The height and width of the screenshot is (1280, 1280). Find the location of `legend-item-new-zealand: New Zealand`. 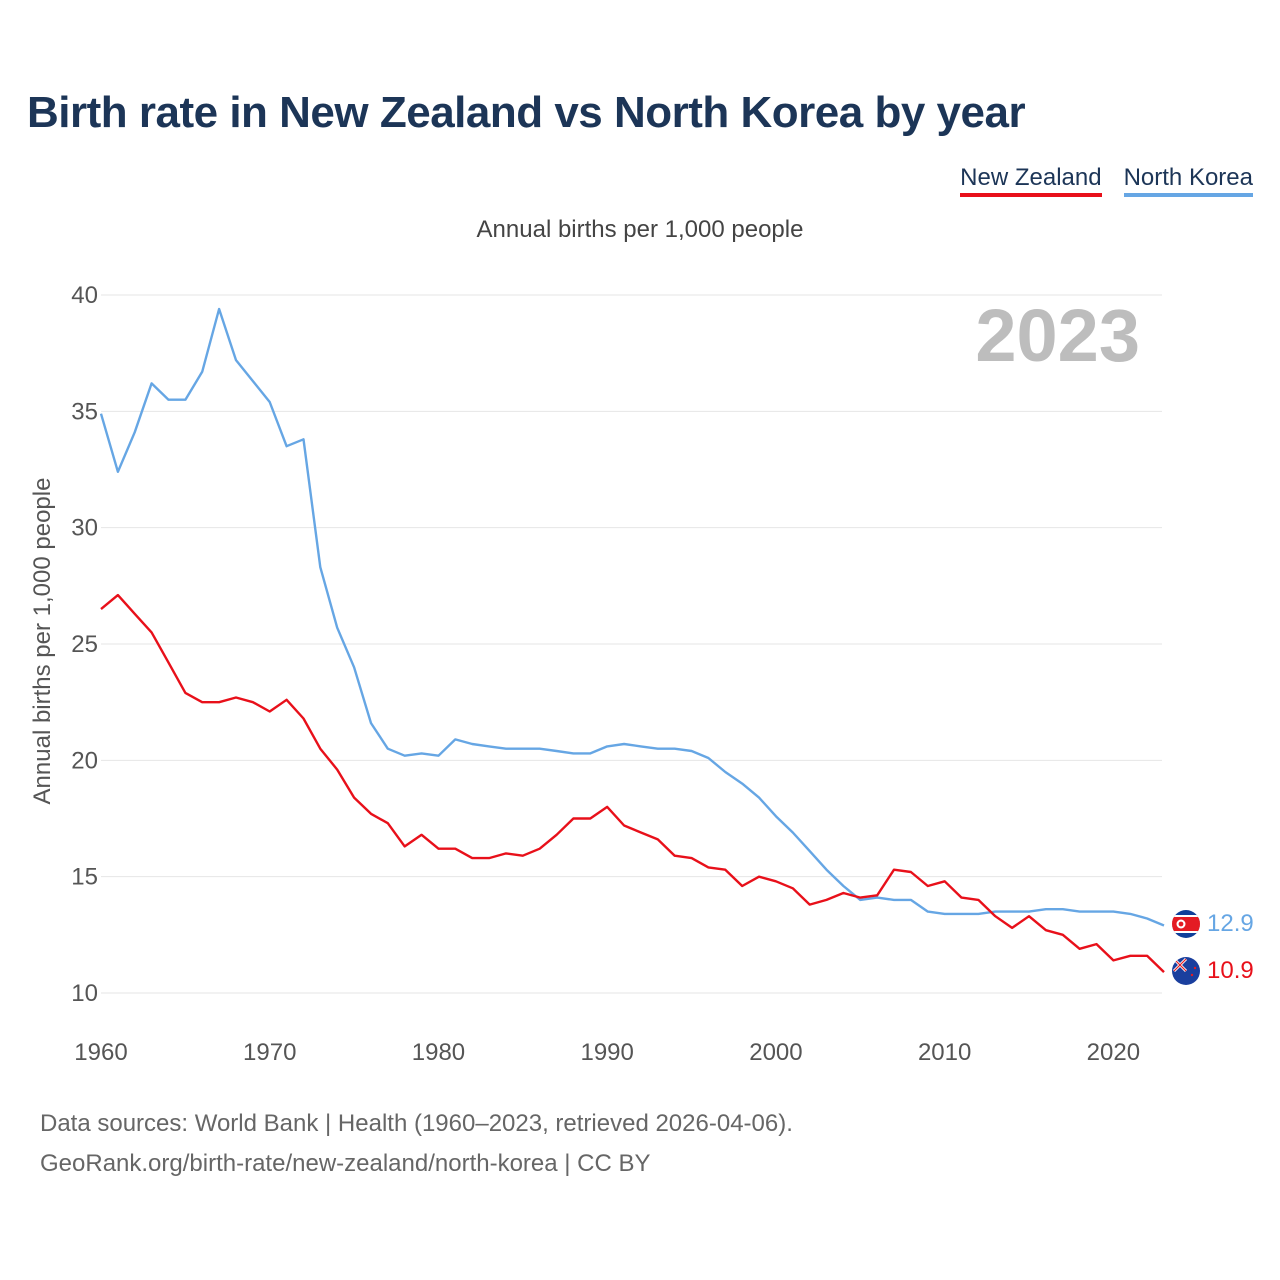

legend-item-new-zealand: New Zealand is located at coordinates (1031, 180).